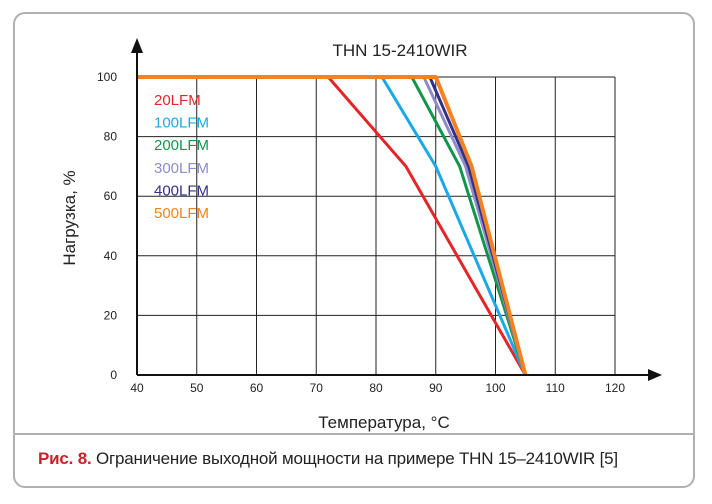  I want to click on legend-item-500lfm: 500LFM, so click(181, 213).